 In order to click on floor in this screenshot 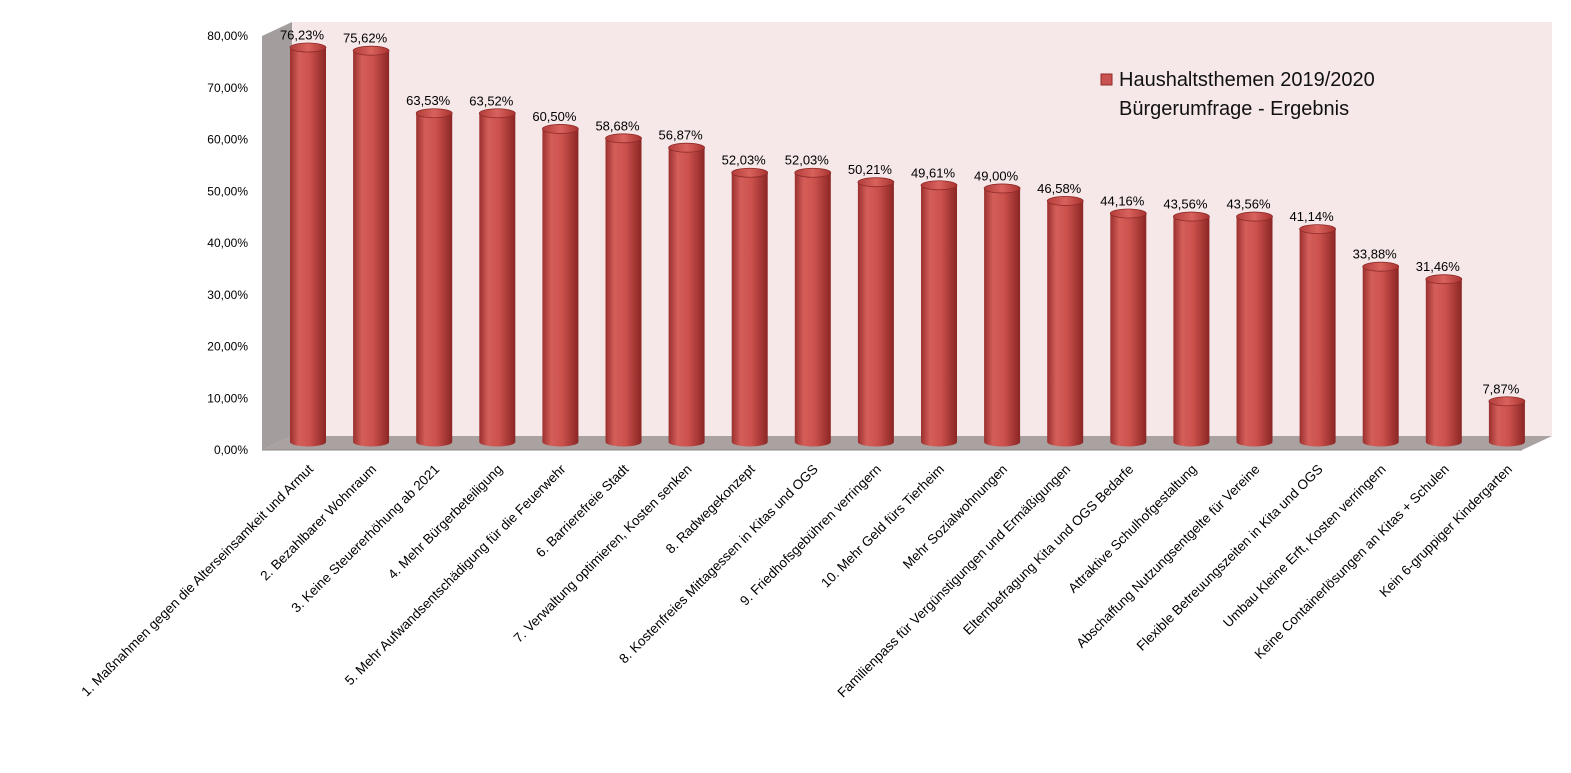, I will do `click(907, 443)`.